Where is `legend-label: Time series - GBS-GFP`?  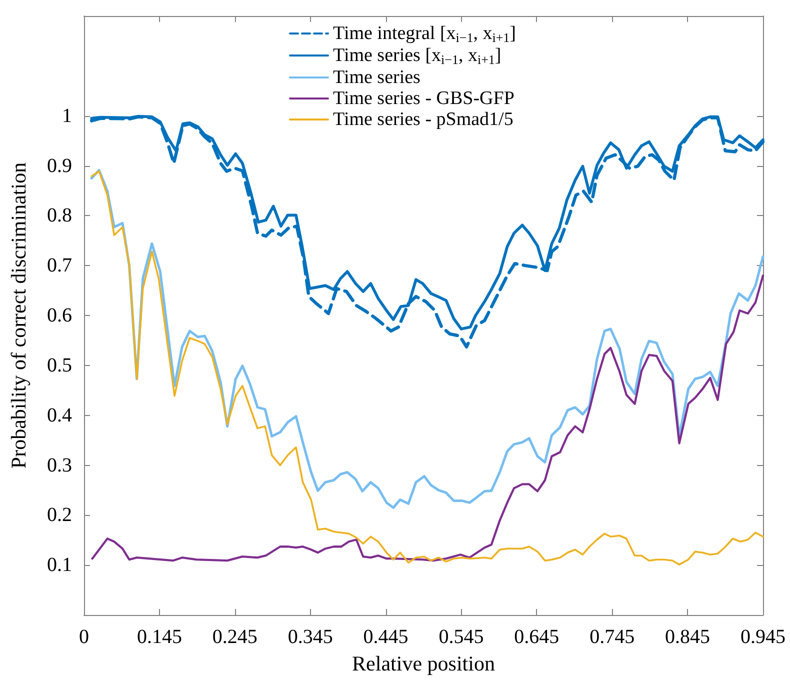
legend-label: Time series - GBS-GFP is located at coordinates (423, 98).